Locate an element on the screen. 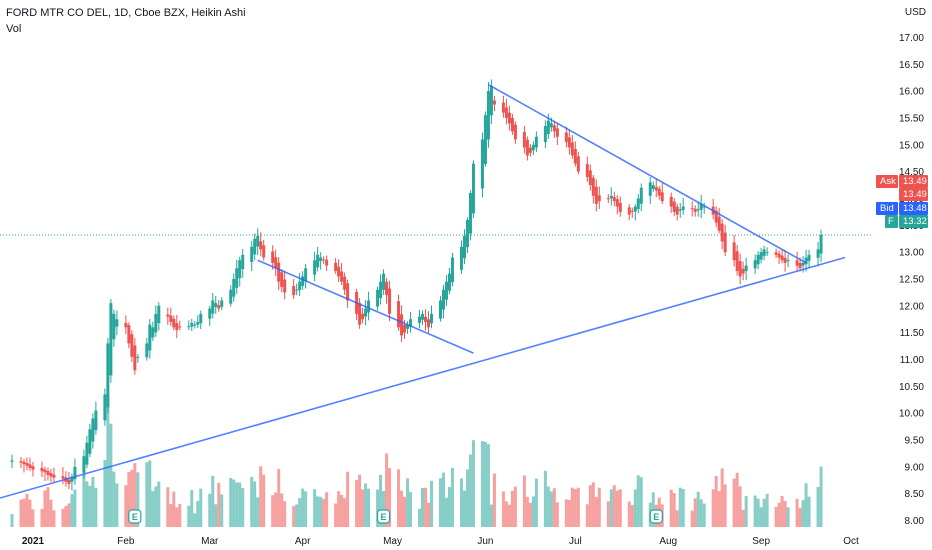 This screenshot has width=932, height=550. earnings-badge is located at coordinates (135, 516).